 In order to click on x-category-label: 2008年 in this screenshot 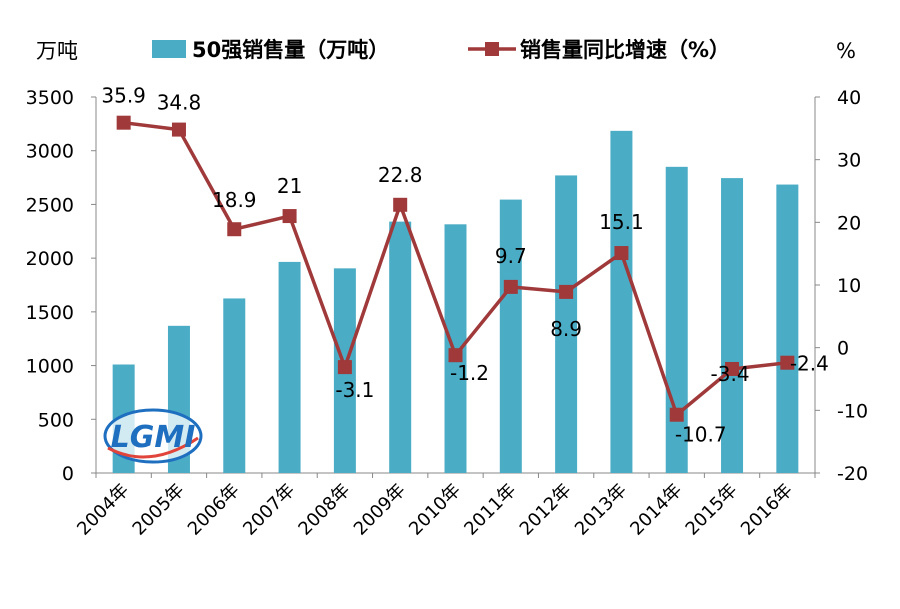, I will do `click(324, 510)`.